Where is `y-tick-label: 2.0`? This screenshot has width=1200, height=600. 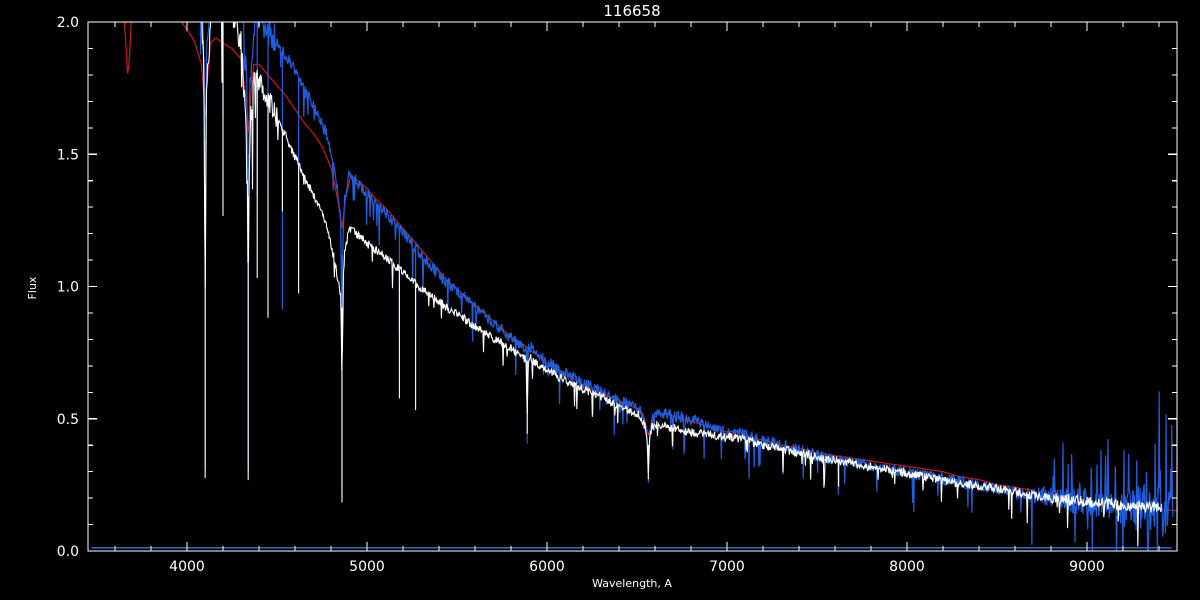 y-tick-label: 2.0 is located at coordinates (68, 23).